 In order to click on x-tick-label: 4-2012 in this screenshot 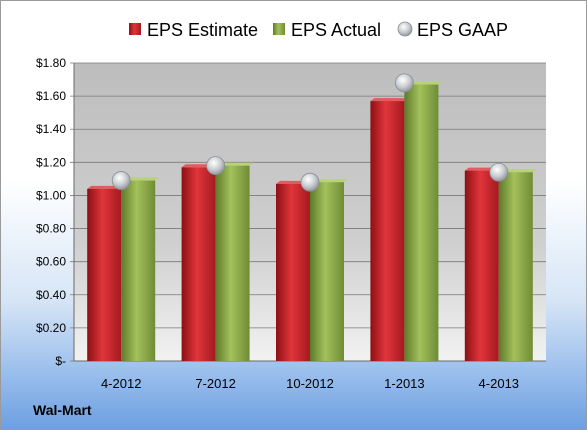, I will do `click(121, 383)`.